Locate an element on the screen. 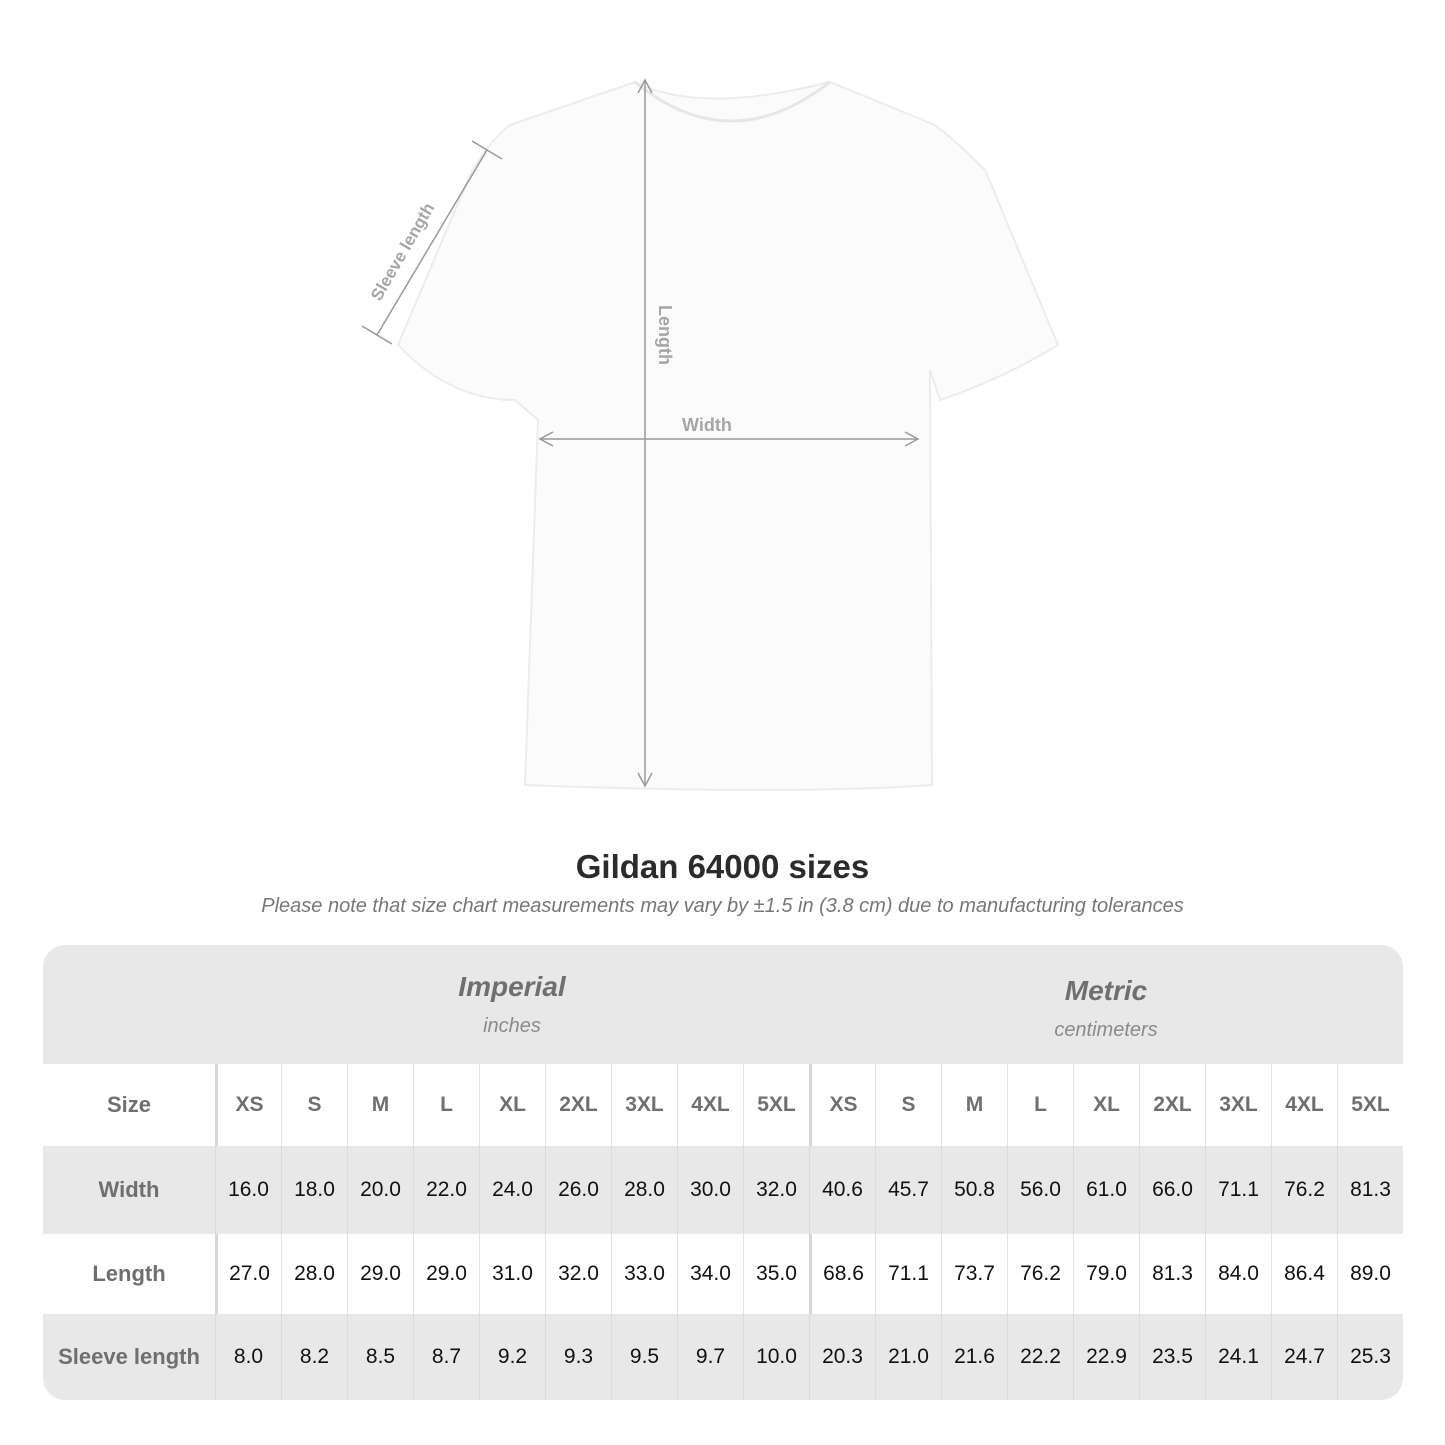 This screenshot has width=1445, height=1445. metric-size-header: 3XL is located at coordinates (1238, 1105).